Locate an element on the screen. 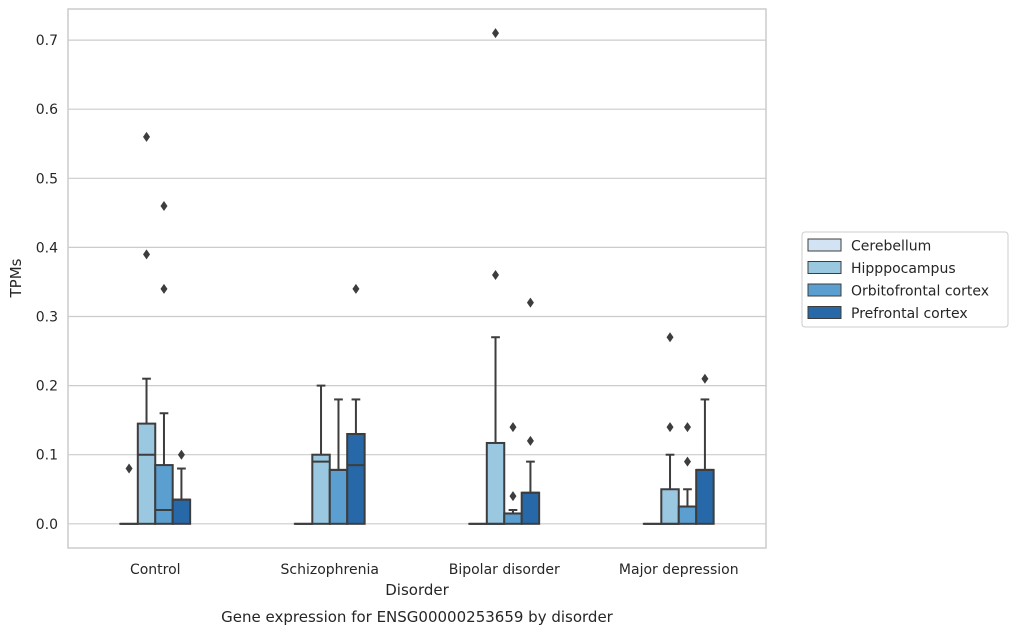 This screenshot has width=1018, height=634. y-tick-label: 0.5 is located at coordinates (47, 179).